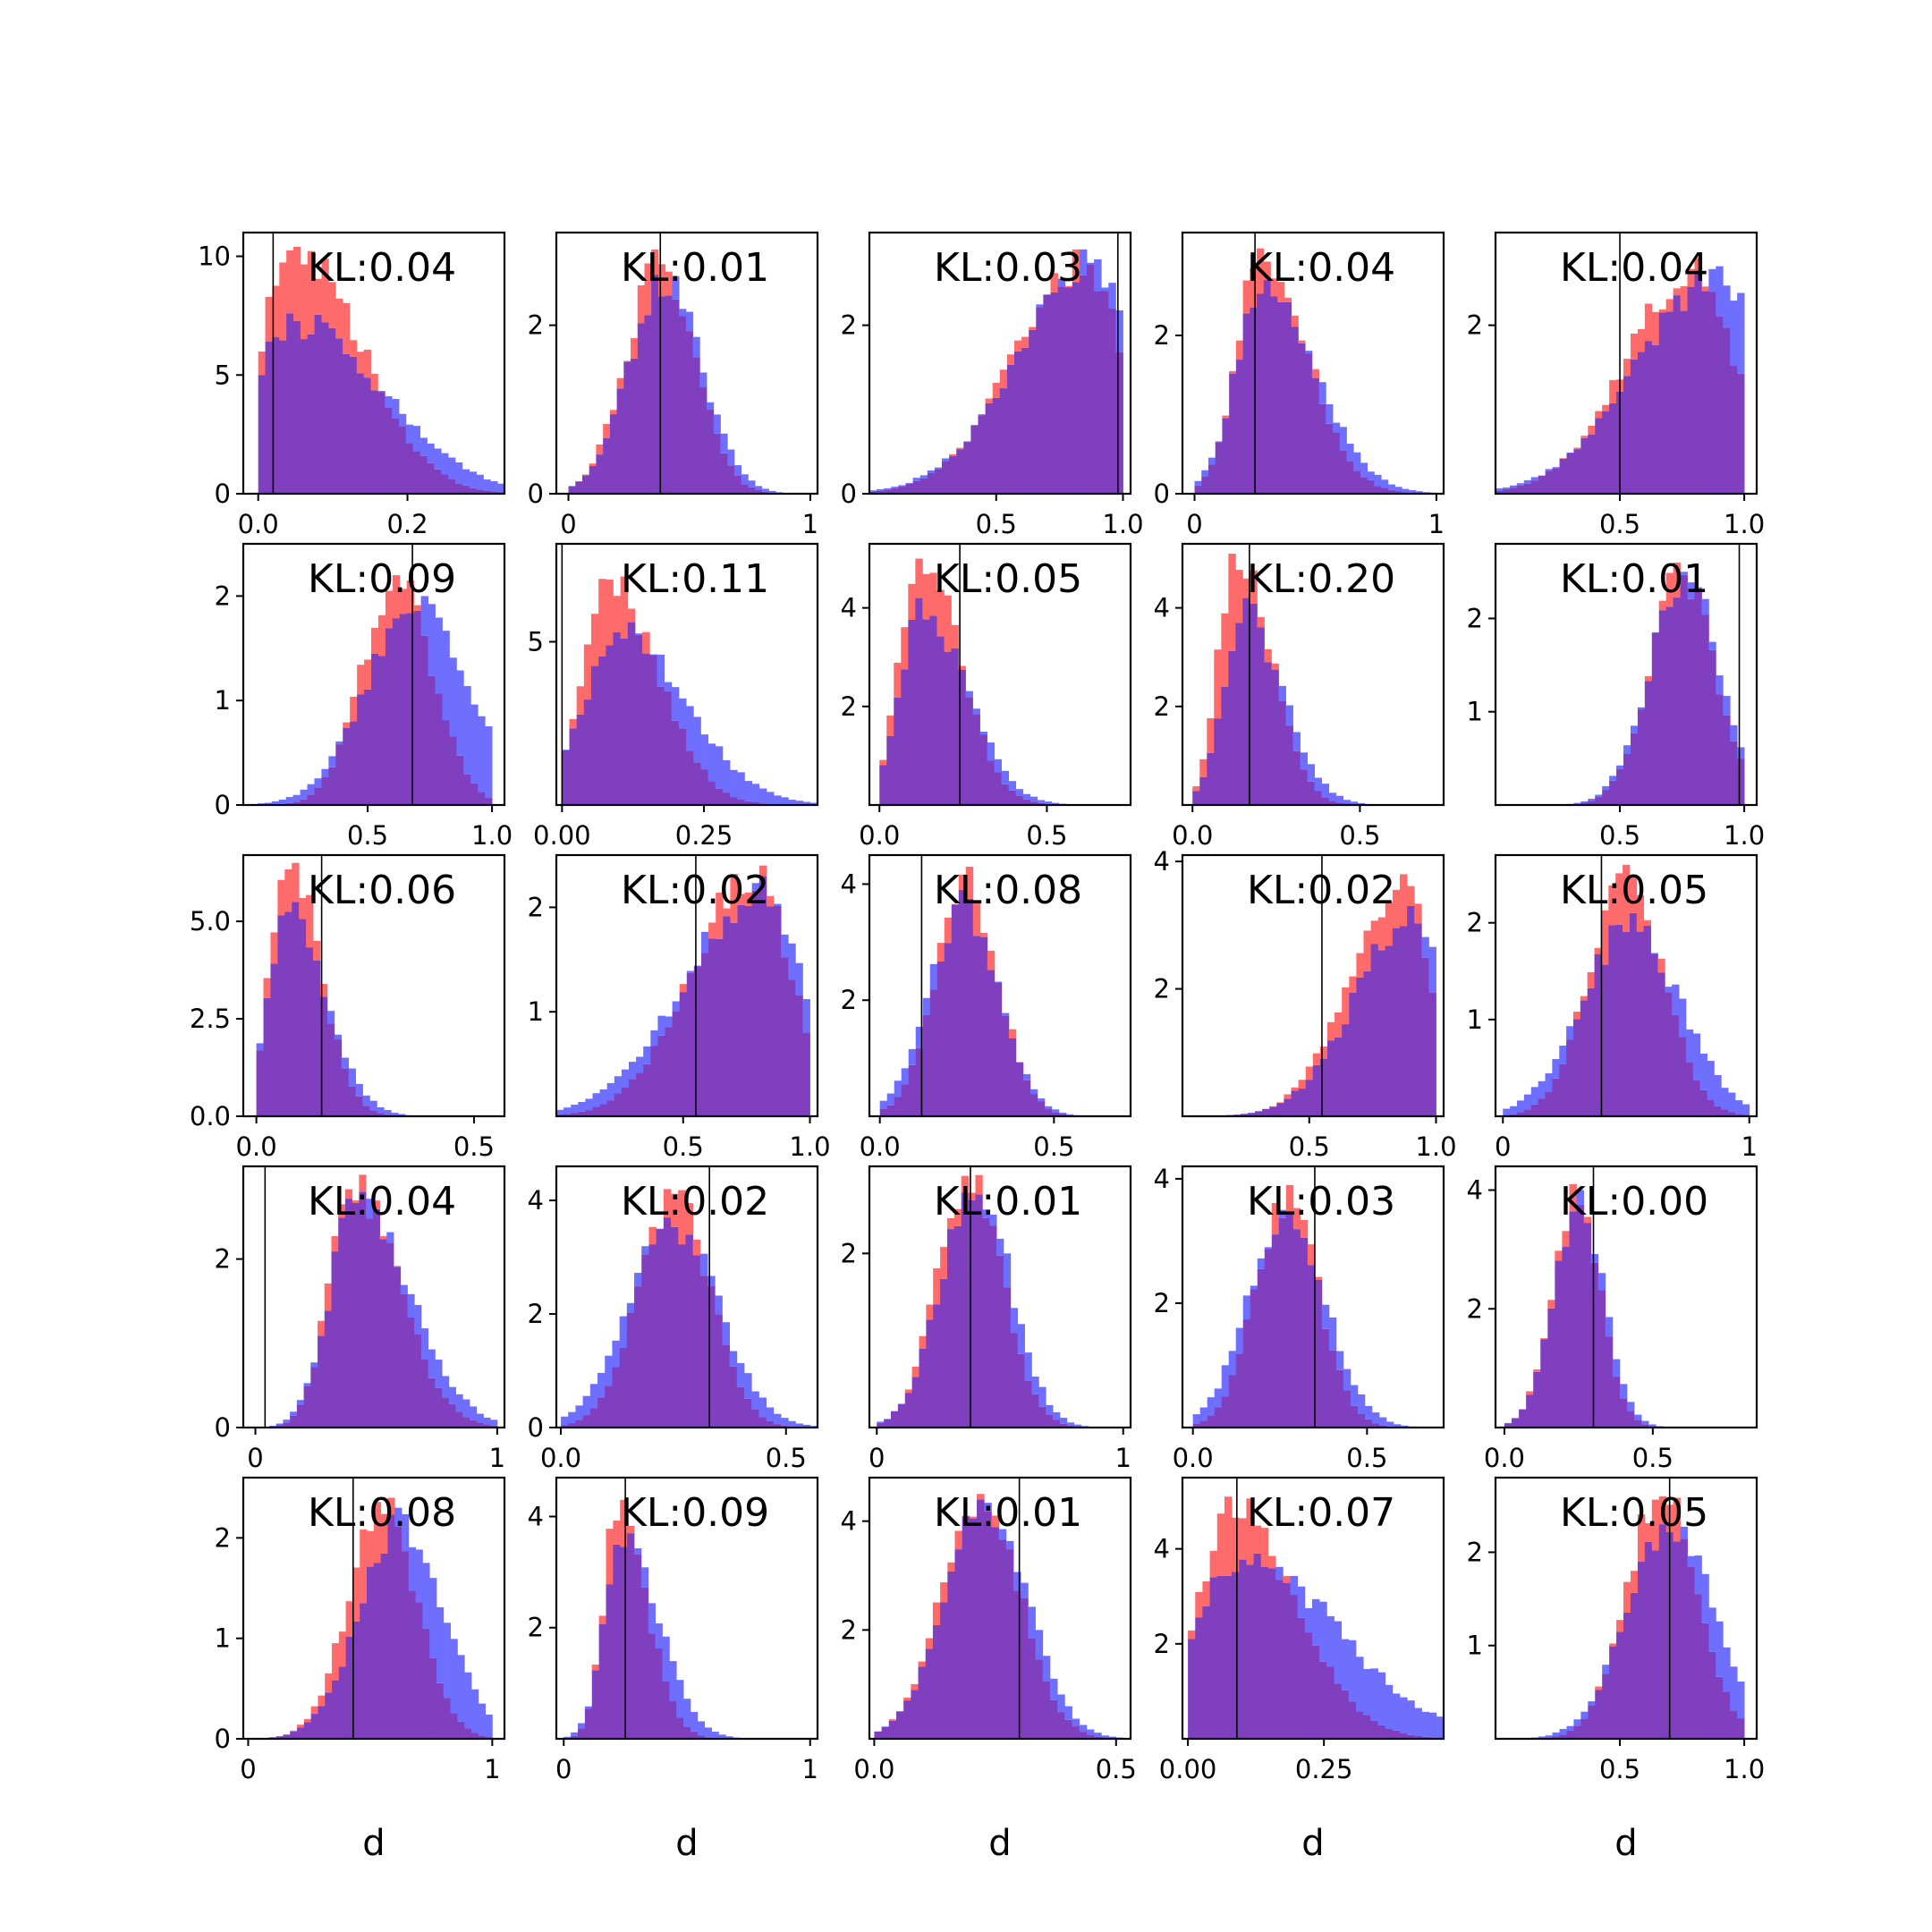 This screenshot has height=1932, width=1932. I want to click on x-tick-label: 0.00, so click(562, 835).